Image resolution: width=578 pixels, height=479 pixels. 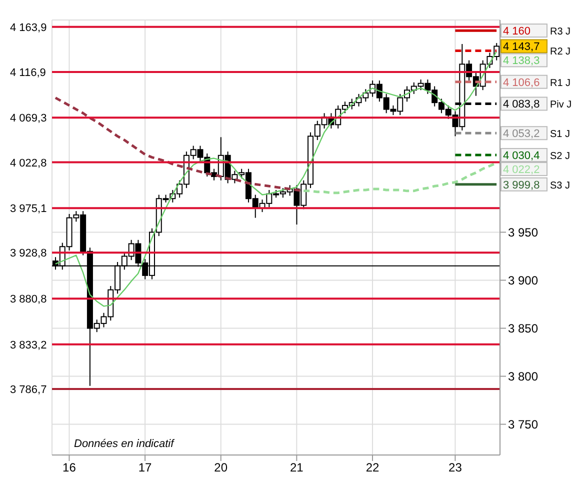 I want to click on text: R2 J, so click(x=560, y=52).